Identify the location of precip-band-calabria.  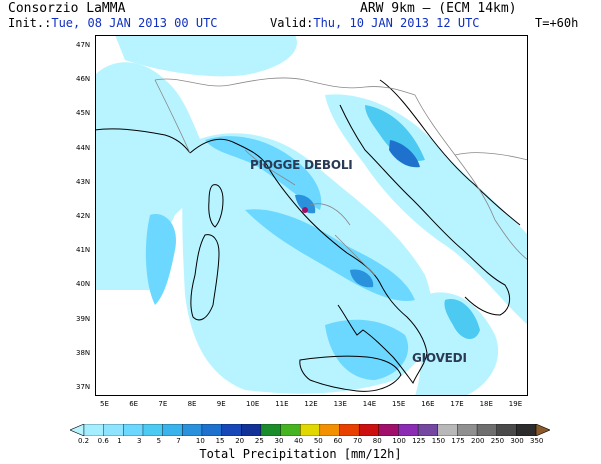
(462, 319).